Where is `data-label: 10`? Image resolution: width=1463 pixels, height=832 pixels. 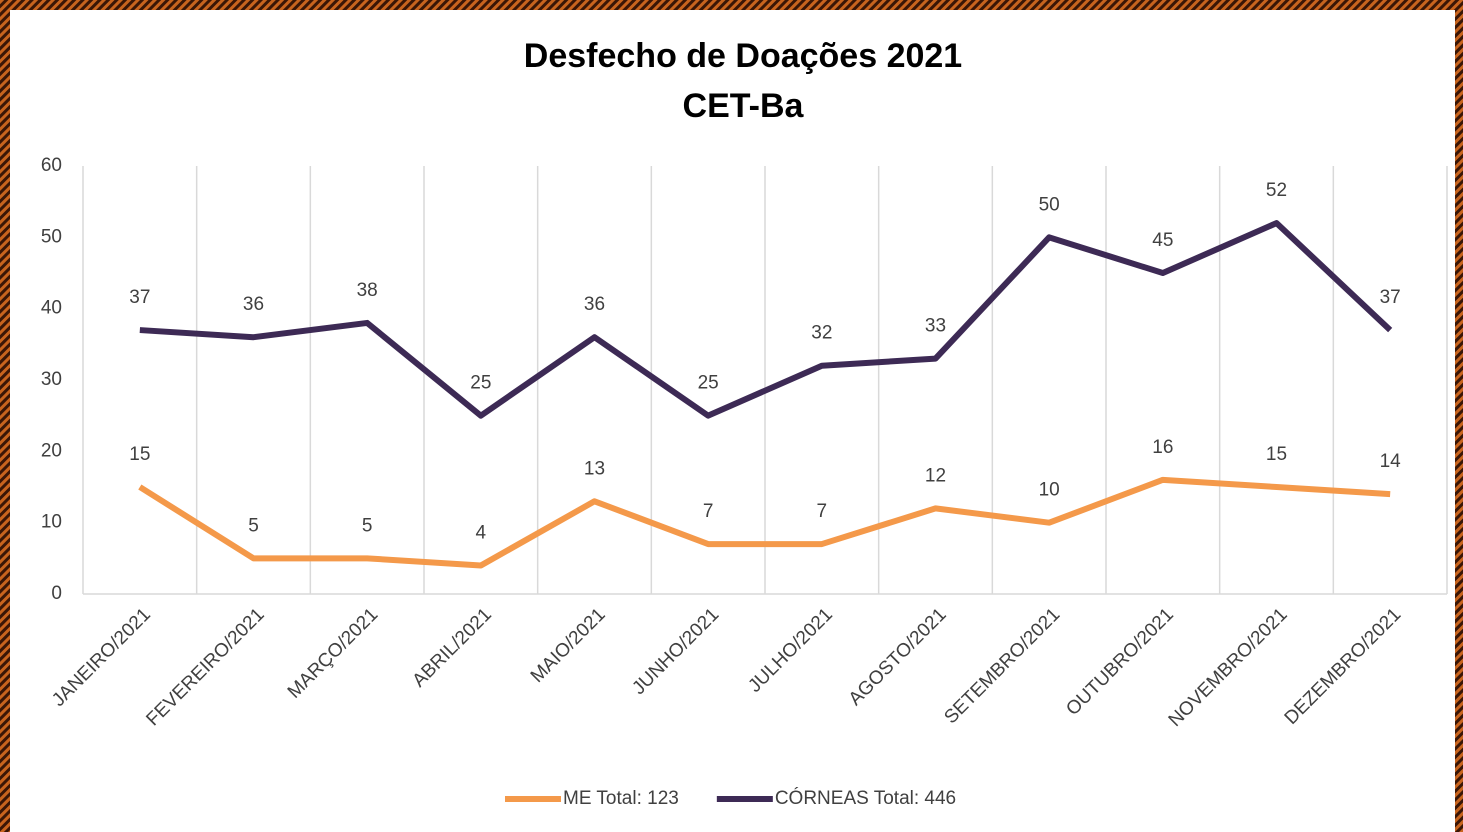
data-label: 10 is located at coordinates (1049, 490).